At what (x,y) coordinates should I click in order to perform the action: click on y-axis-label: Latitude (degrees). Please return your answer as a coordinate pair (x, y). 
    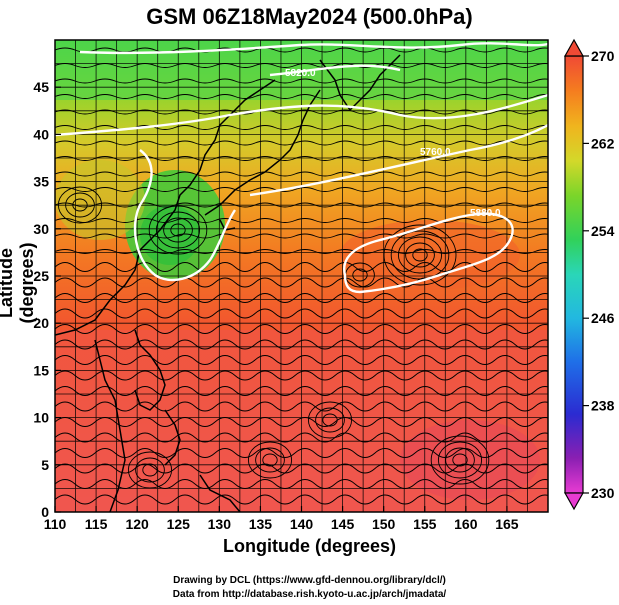
    Looking at the image, I should click on (18, 283).